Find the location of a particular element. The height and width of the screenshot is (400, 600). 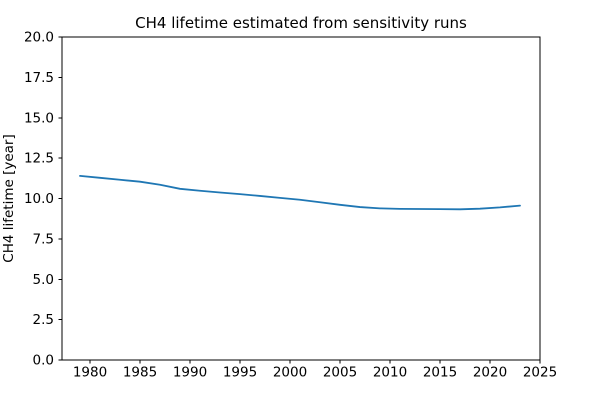

x-tick-label: 2025 is located at coordinates (540, 373).